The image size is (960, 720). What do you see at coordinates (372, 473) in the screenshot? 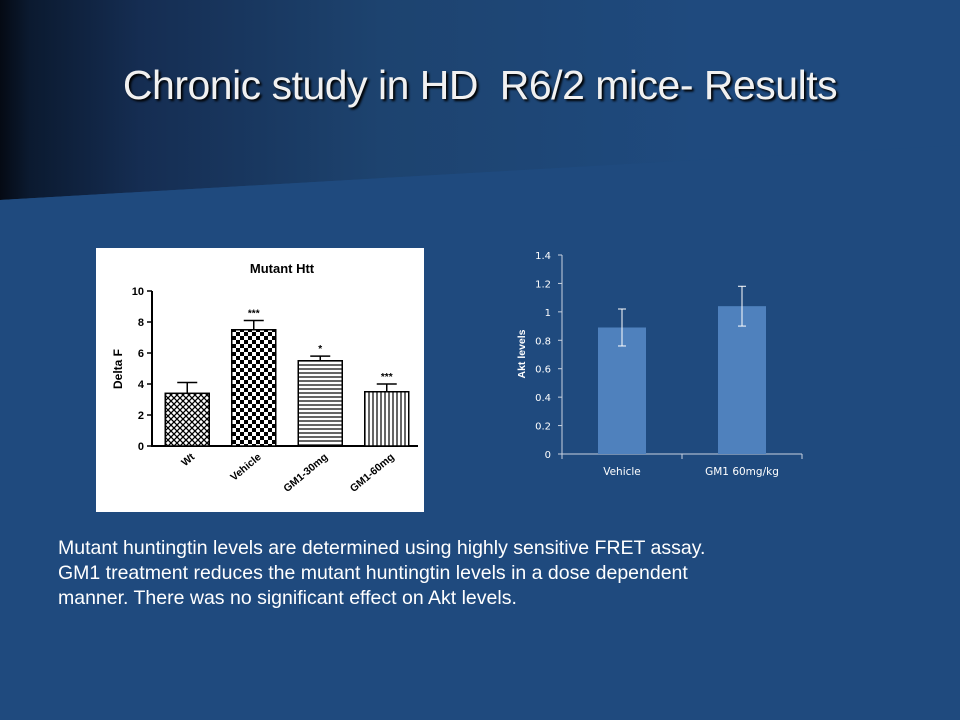
I see `chart1-category-label: GM1-60mg` at bounding box center [372, 473].